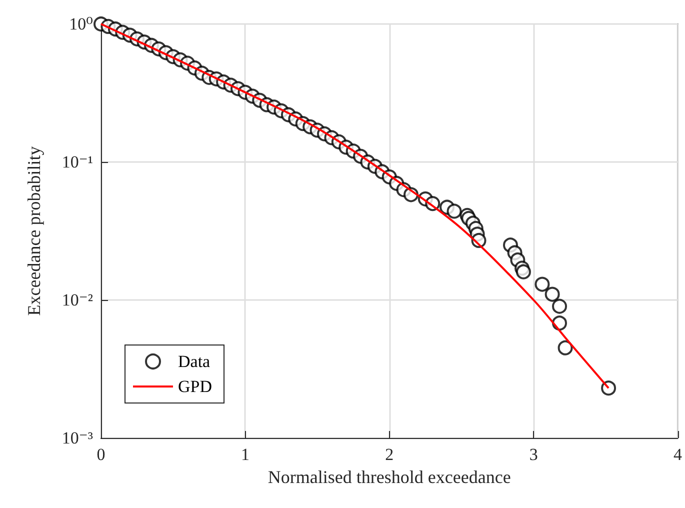 The height and width of the screenshot is (508, 685). What do you see at coordinates (195, 386) in the screenshot?
I see `legend-label: GPD` at bounding box center [195, 386].